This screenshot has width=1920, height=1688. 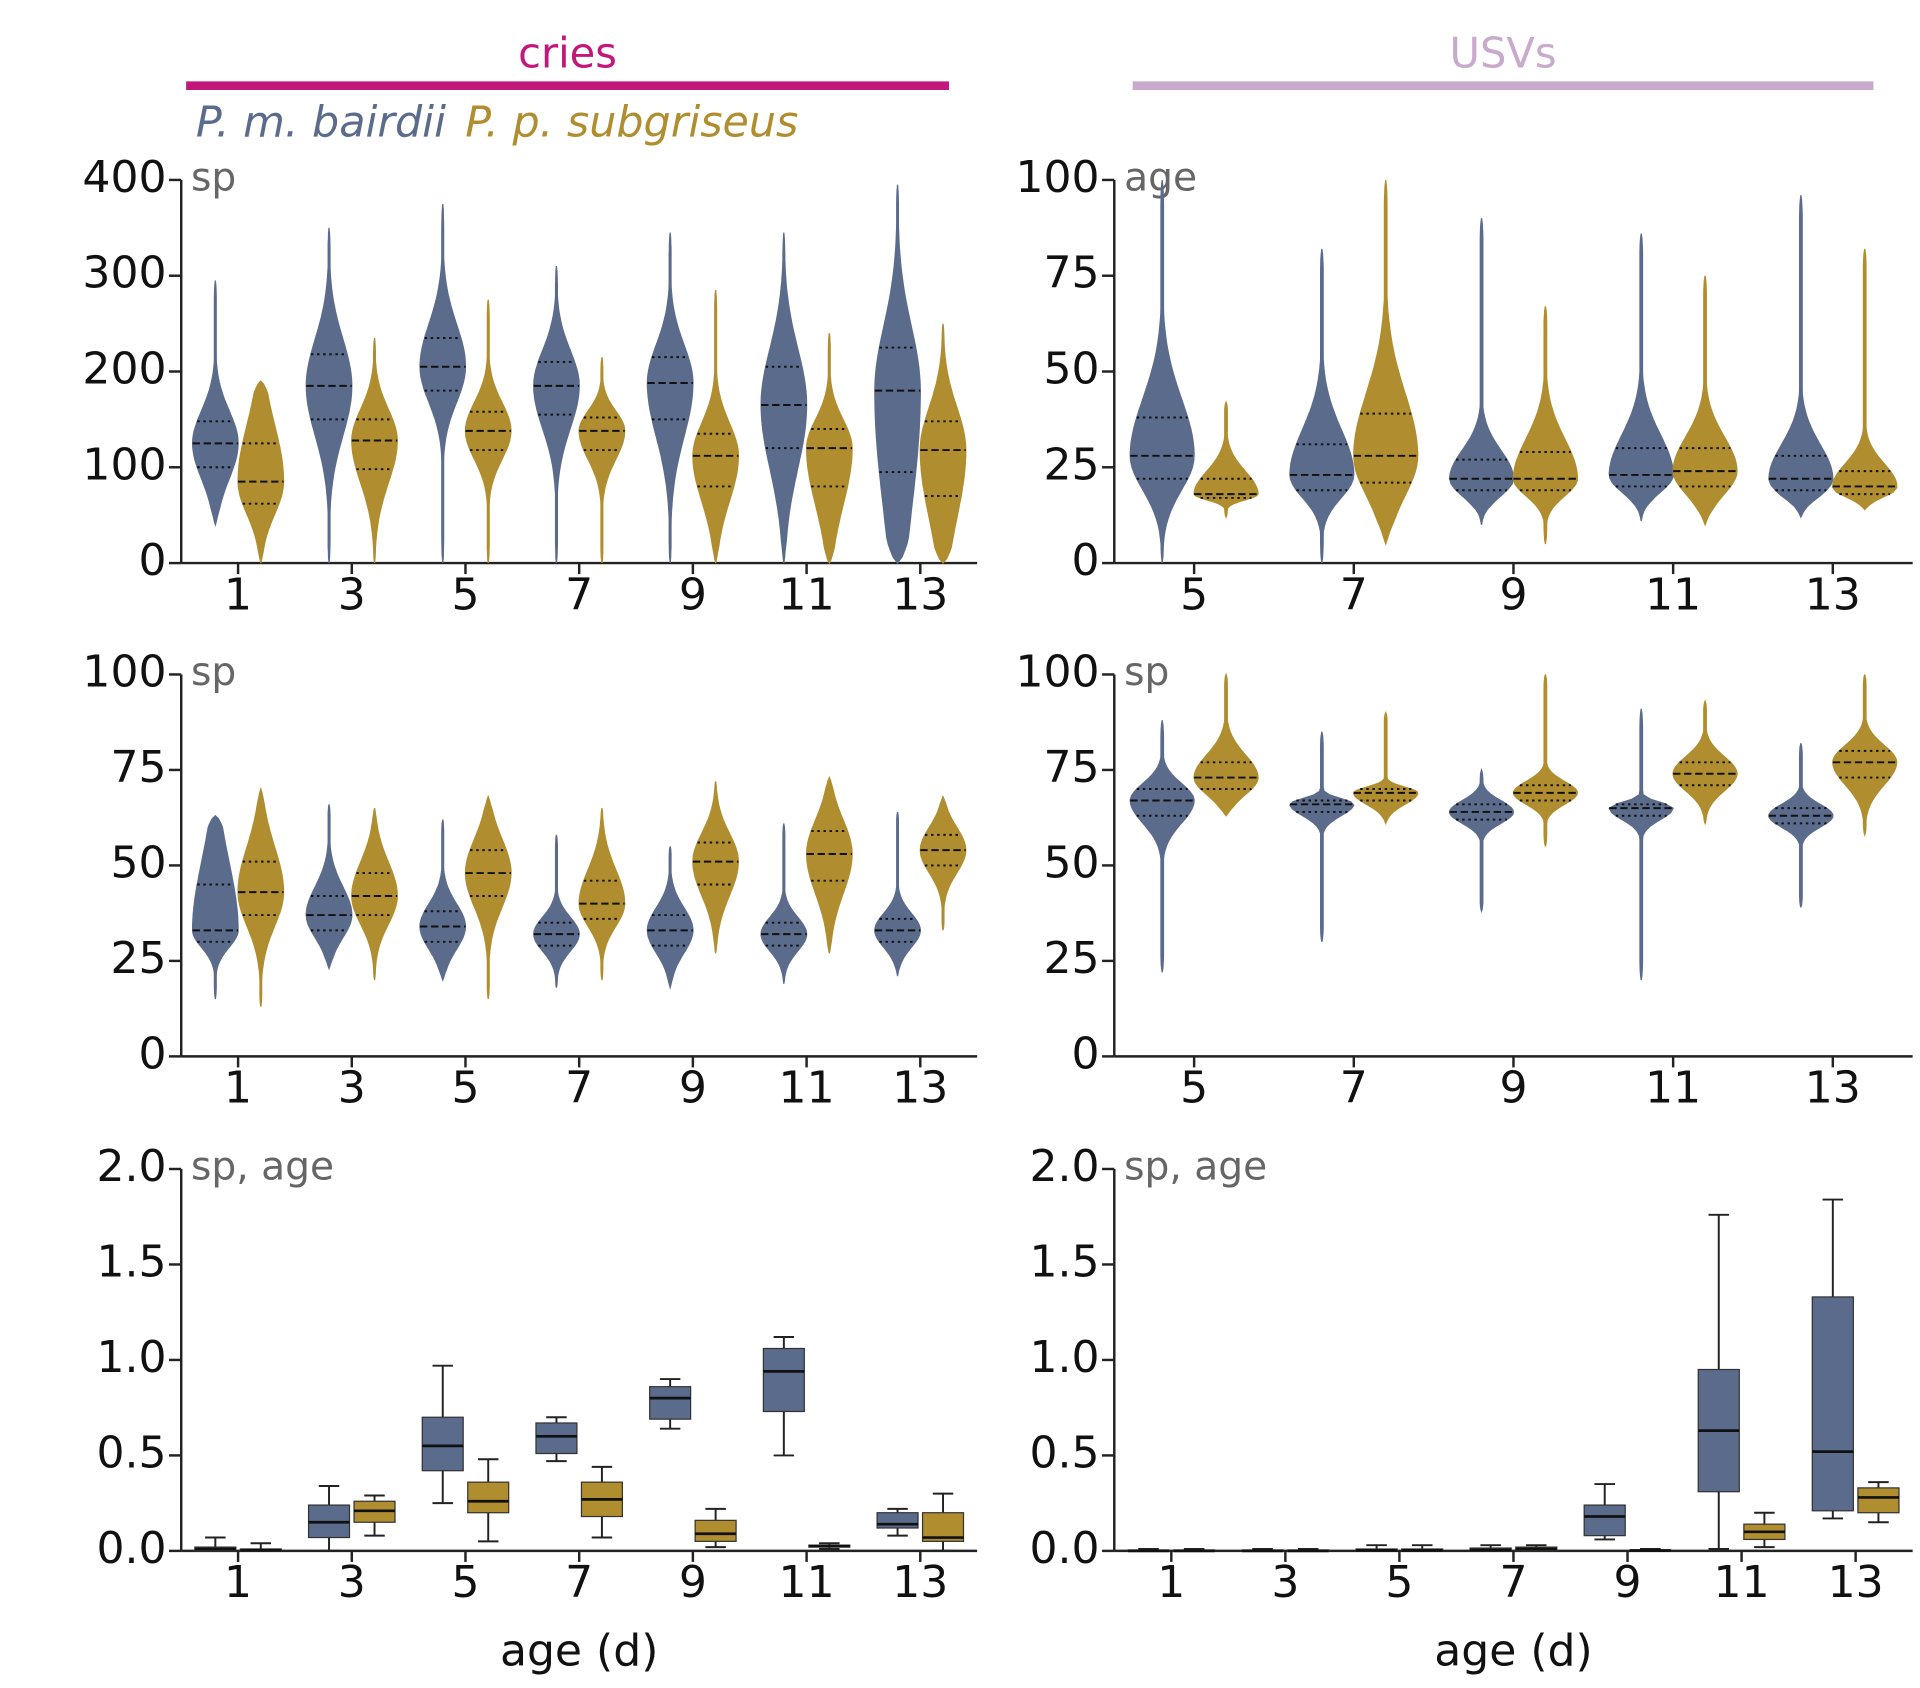 I want to click on y-tick-label: 400, so click(x=124, y=177).